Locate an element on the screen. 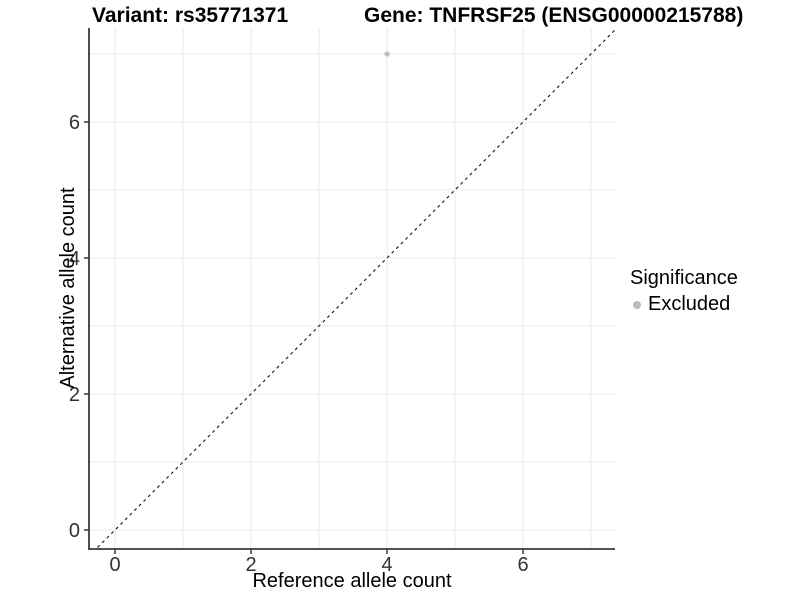  plot-title-variant: Variant: rs35771371 is located at coordinates (190, 15).